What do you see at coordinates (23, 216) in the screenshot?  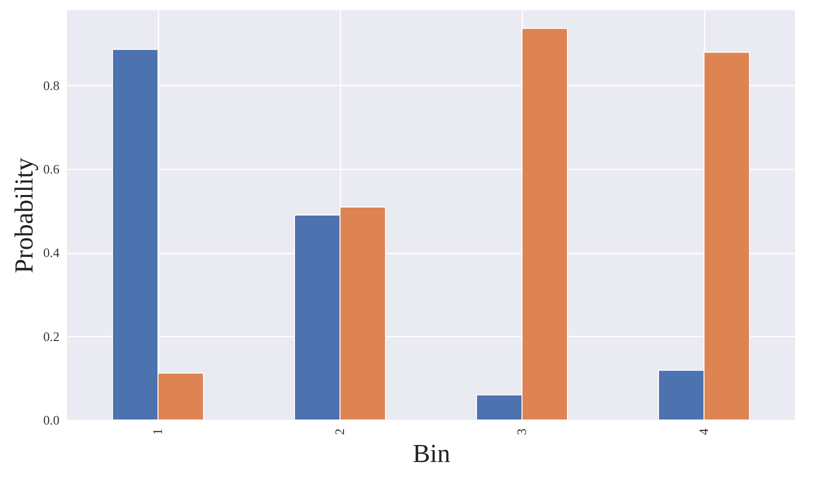 I see `y-axis-title: Probability` at bounding box center [23, 216].